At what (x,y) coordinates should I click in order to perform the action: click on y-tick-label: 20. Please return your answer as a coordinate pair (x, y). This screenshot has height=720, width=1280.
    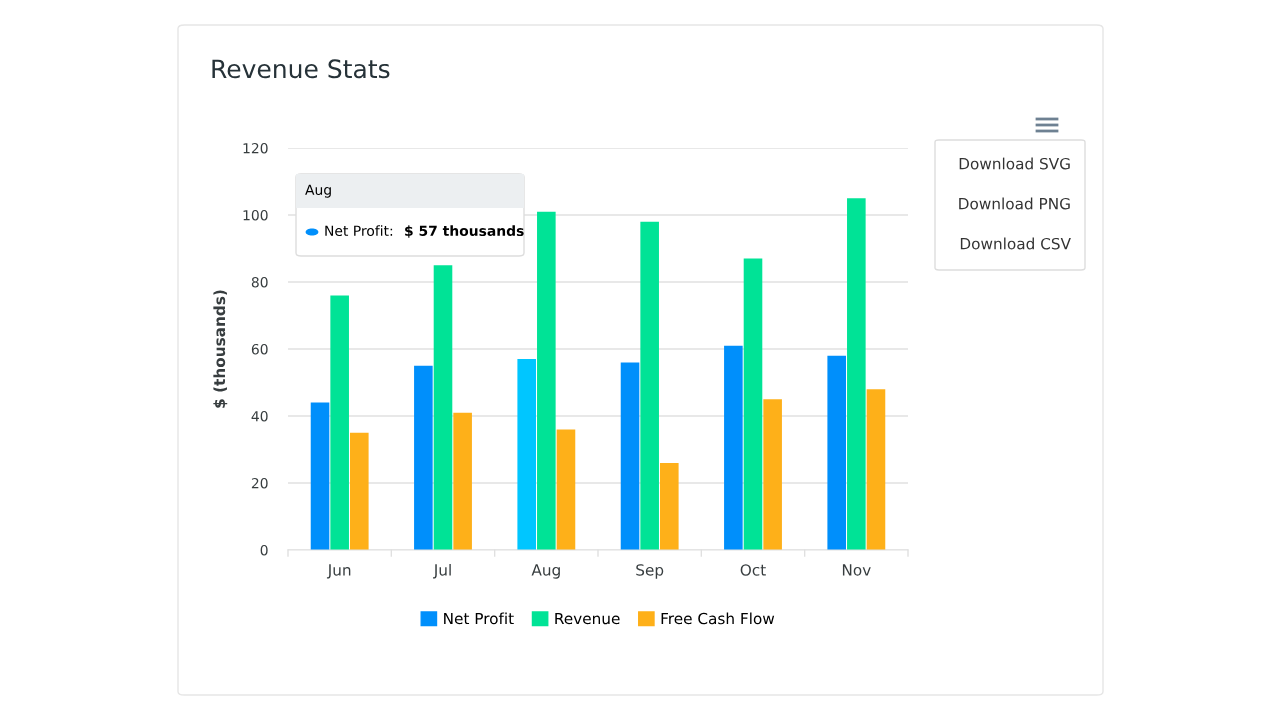
    Looking at the image, I should click on (259, 483).